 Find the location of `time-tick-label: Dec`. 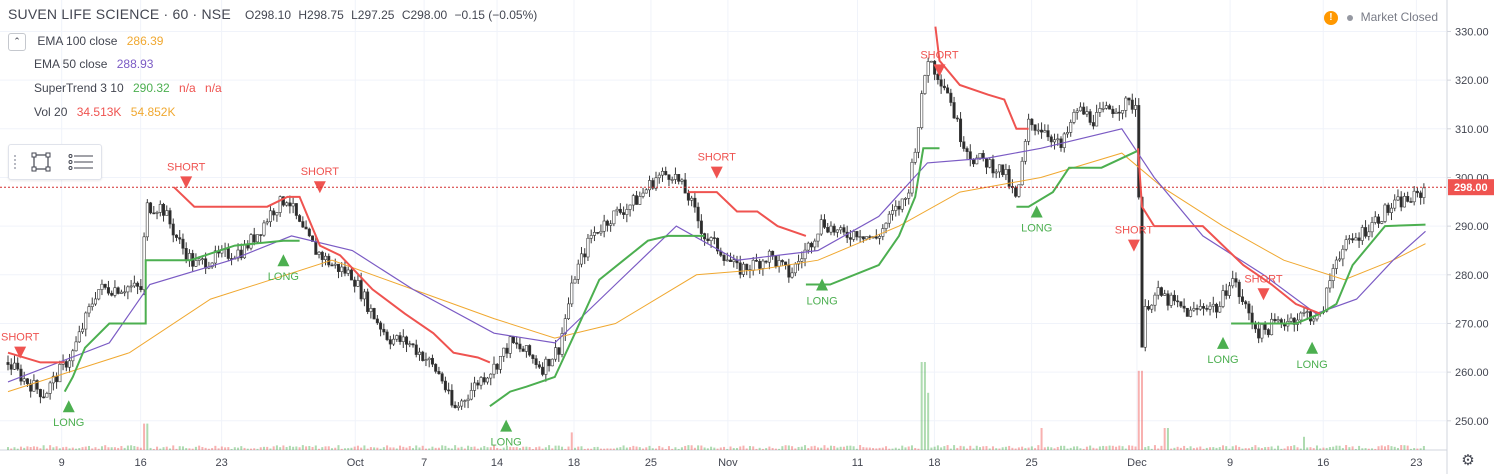

time-tick-label: Dec is located at coordinates (1137, 463).